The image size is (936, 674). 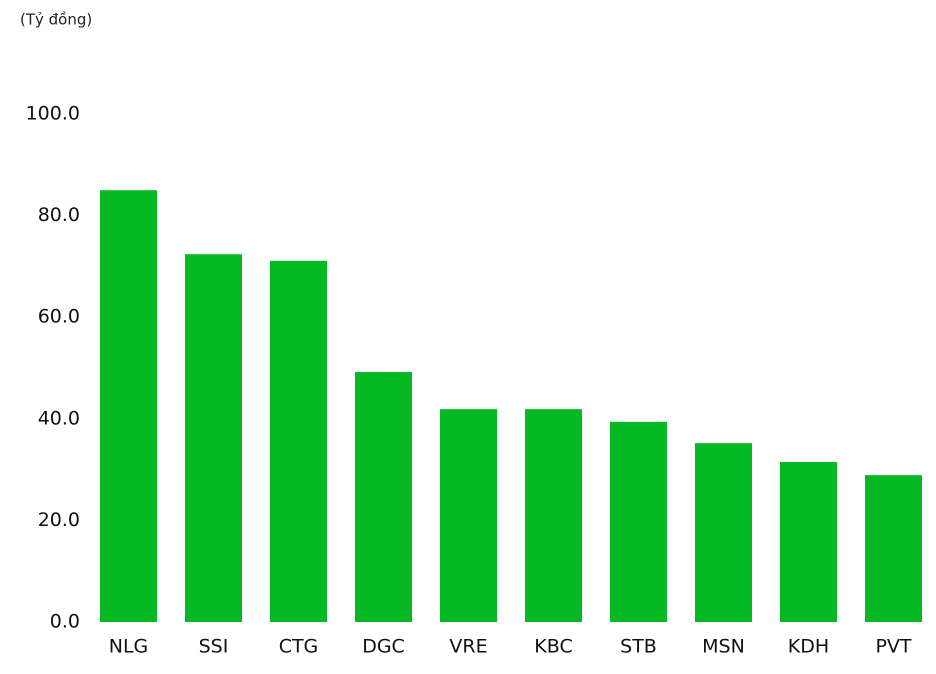 What do you see at coordinates (59, 418) in the screenshot?
I see `y-tick-label: 40.0` at bounding box center [59, 418].